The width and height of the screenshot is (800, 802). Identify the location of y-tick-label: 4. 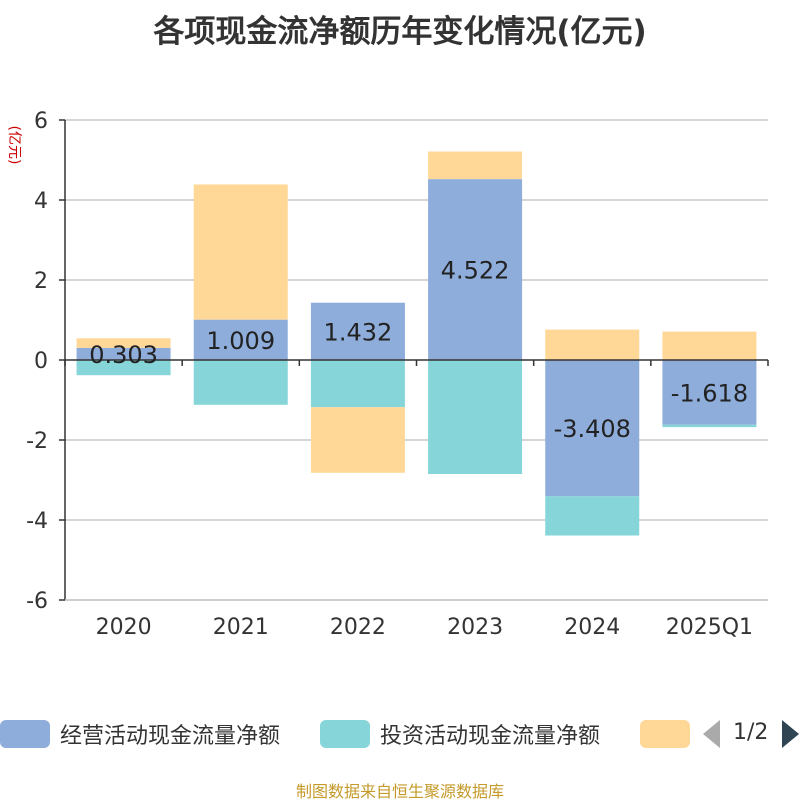
(41, 201).